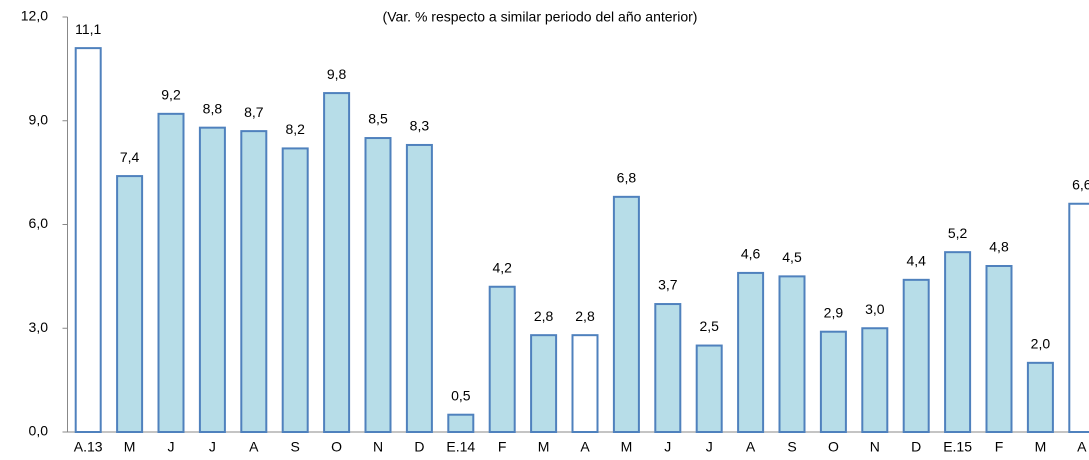 The height and width of the screenshot is (460, 1089). Describe the element at coordinates (957, 447) in the screenshot. I see `x-tick-label: E.15` at that location.